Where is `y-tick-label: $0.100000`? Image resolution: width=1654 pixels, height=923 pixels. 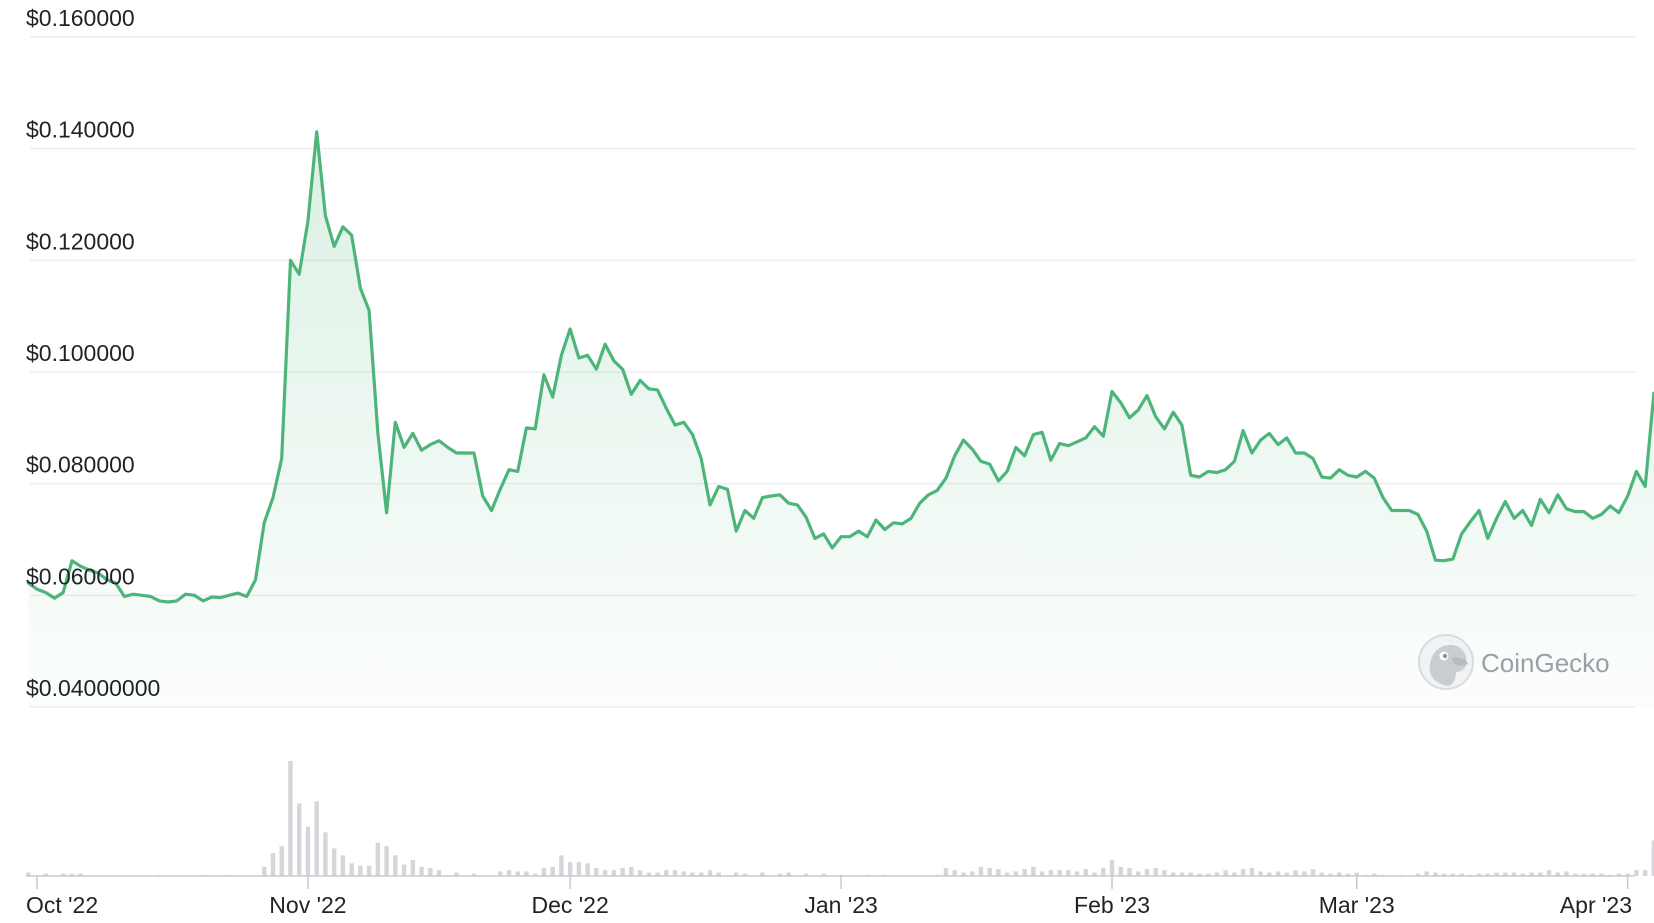
y-tick-label: $0.100000 is located at coordinates (80, 353).